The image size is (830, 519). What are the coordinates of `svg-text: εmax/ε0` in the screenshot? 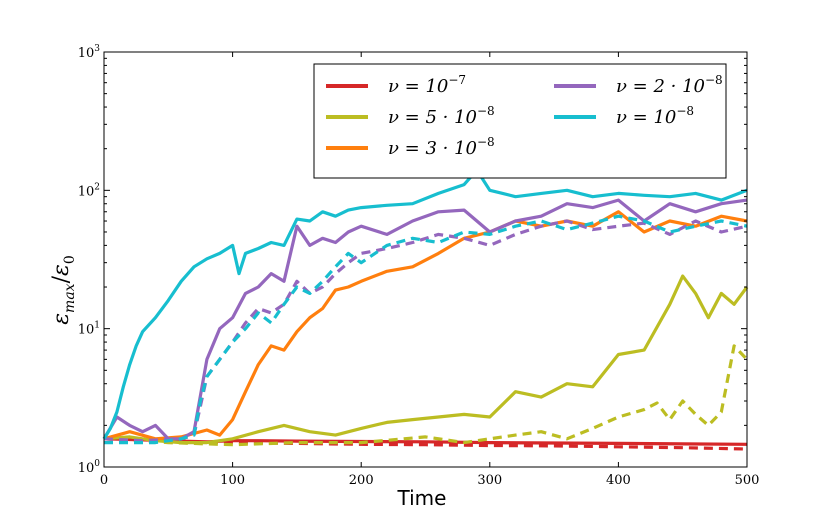 It's located at (63, 290).